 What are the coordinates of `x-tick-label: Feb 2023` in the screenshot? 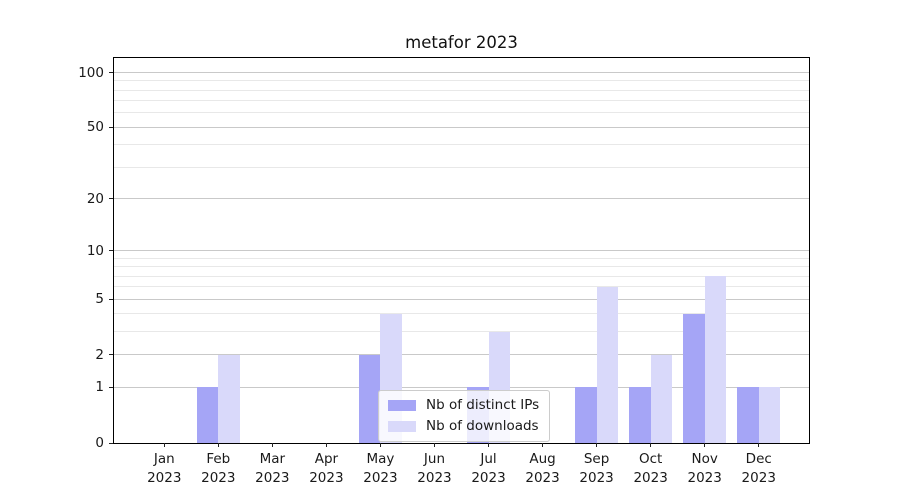 It's located at (218, 468).